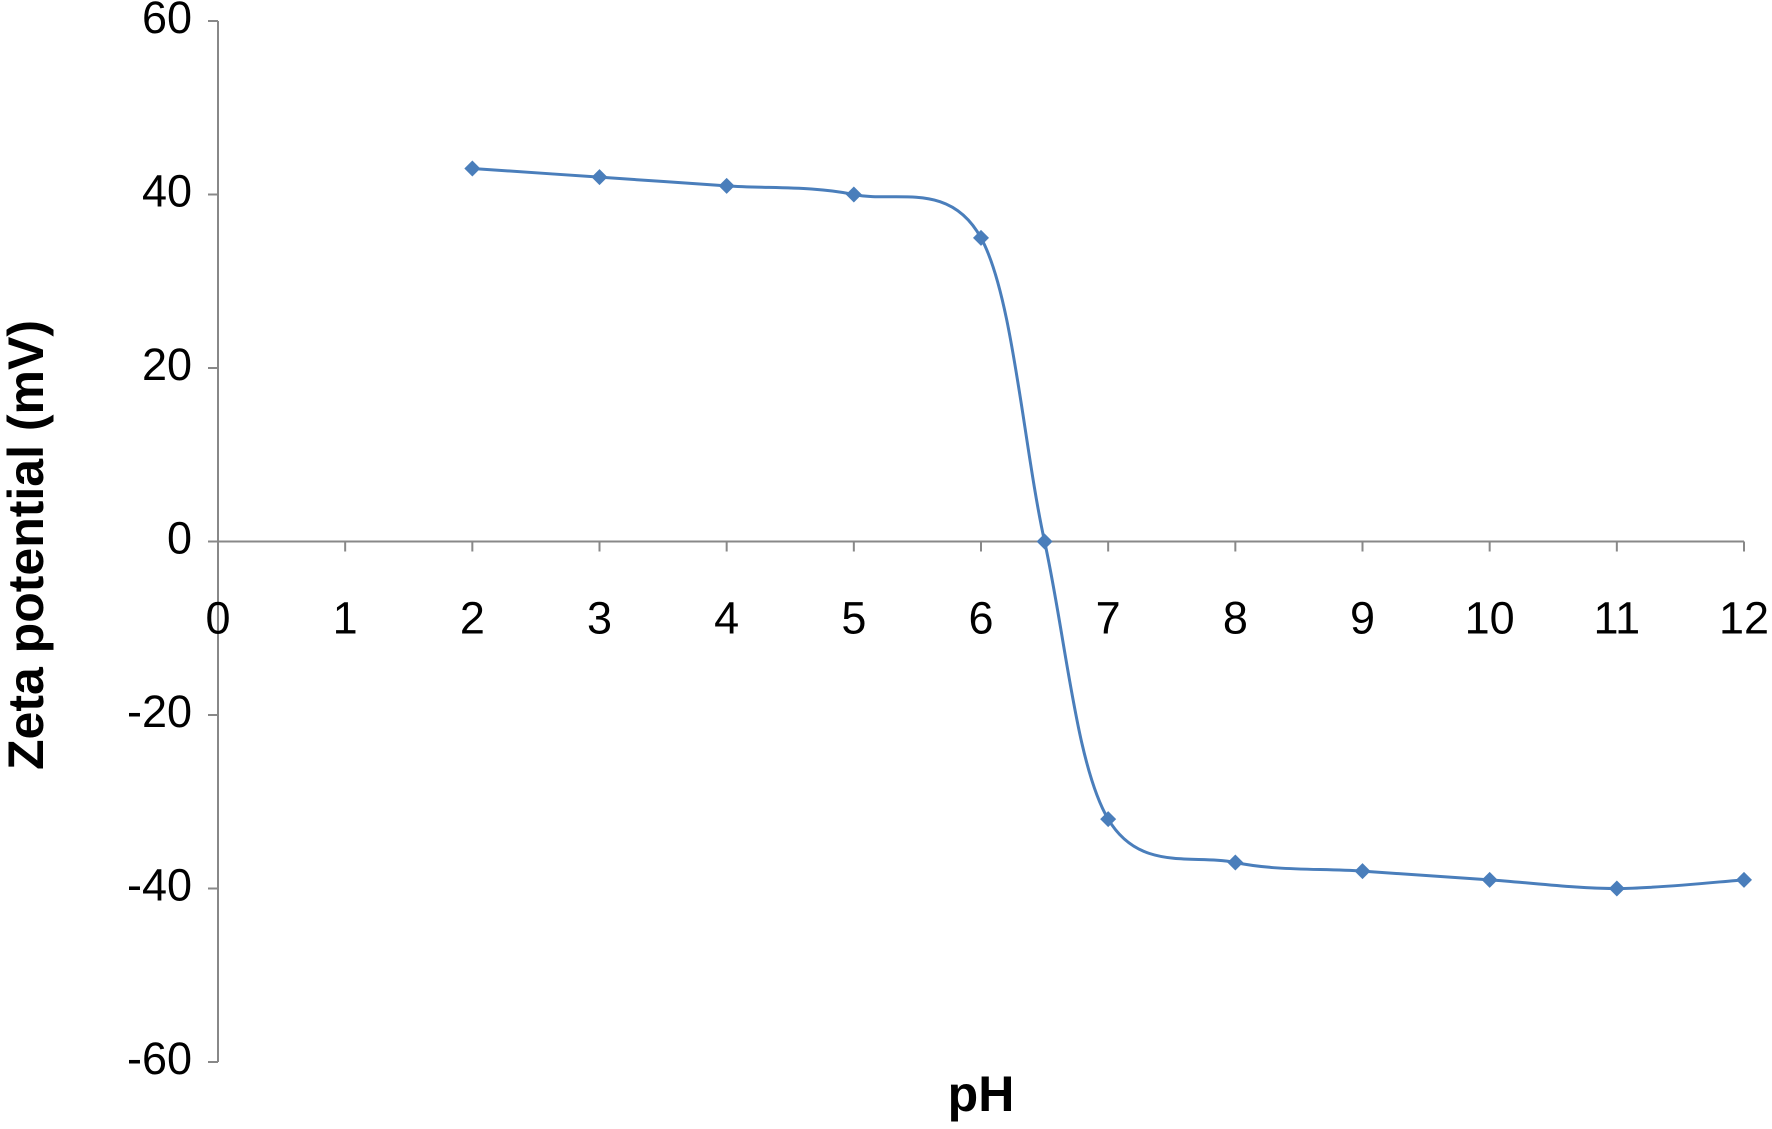 This screenshot has height=1129, width=1772. I want to click on x-tick-label: 12, so click(1744, 617).